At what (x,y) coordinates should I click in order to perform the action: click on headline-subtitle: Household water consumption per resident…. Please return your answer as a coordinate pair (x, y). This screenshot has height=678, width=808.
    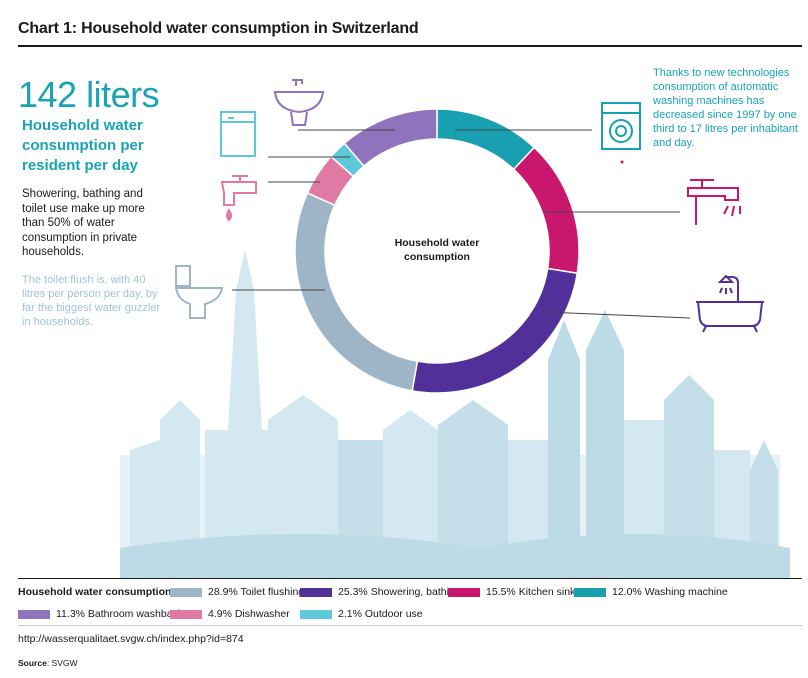
    Looking at the image, I should click on (83, 145).